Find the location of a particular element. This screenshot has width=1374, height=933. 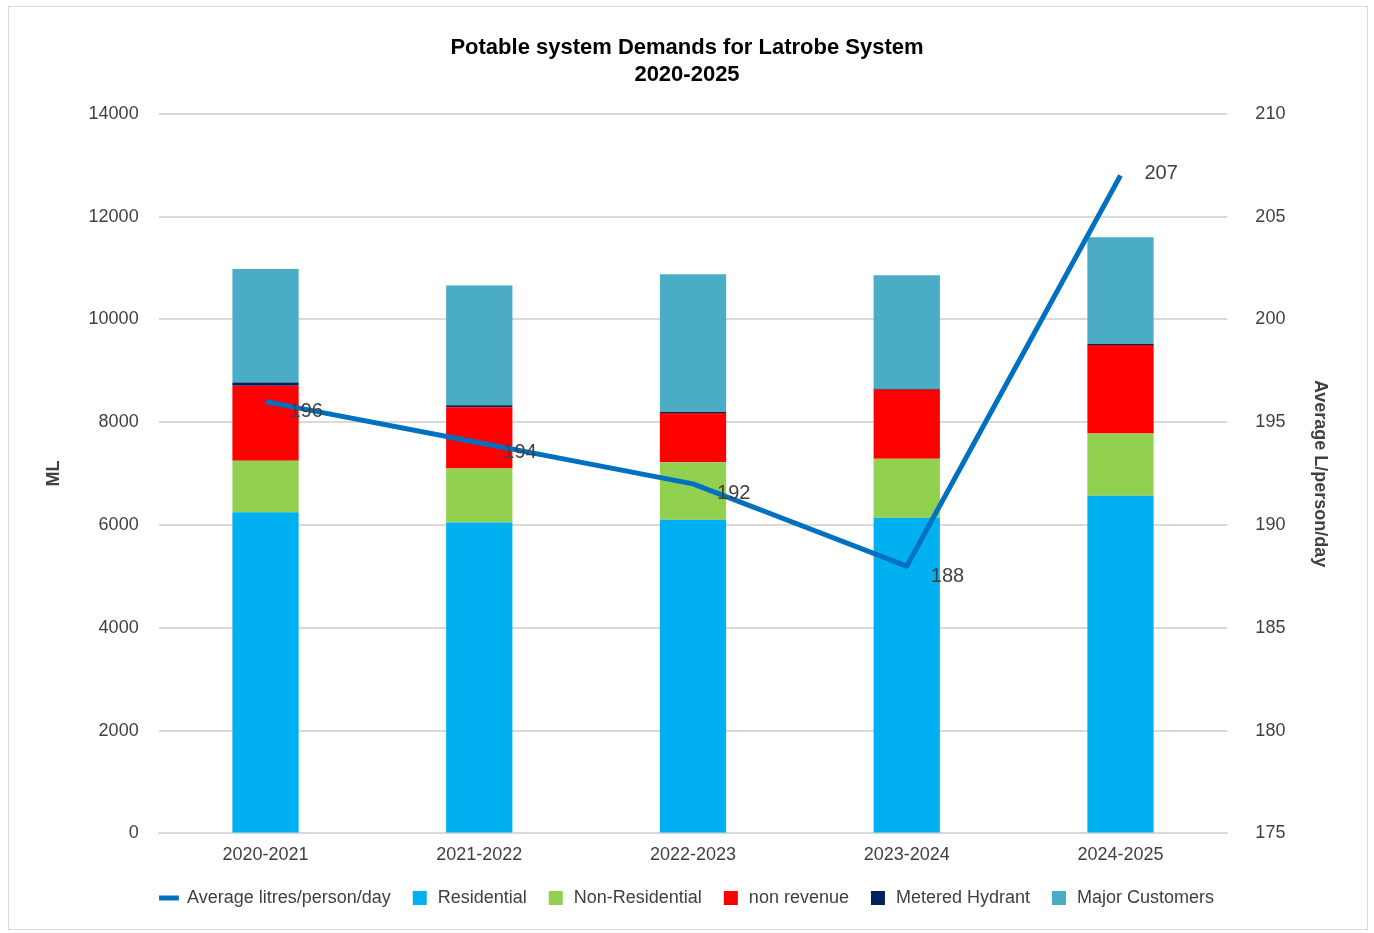

legend-label: Major Customers is located at coordinates (1146, 896).